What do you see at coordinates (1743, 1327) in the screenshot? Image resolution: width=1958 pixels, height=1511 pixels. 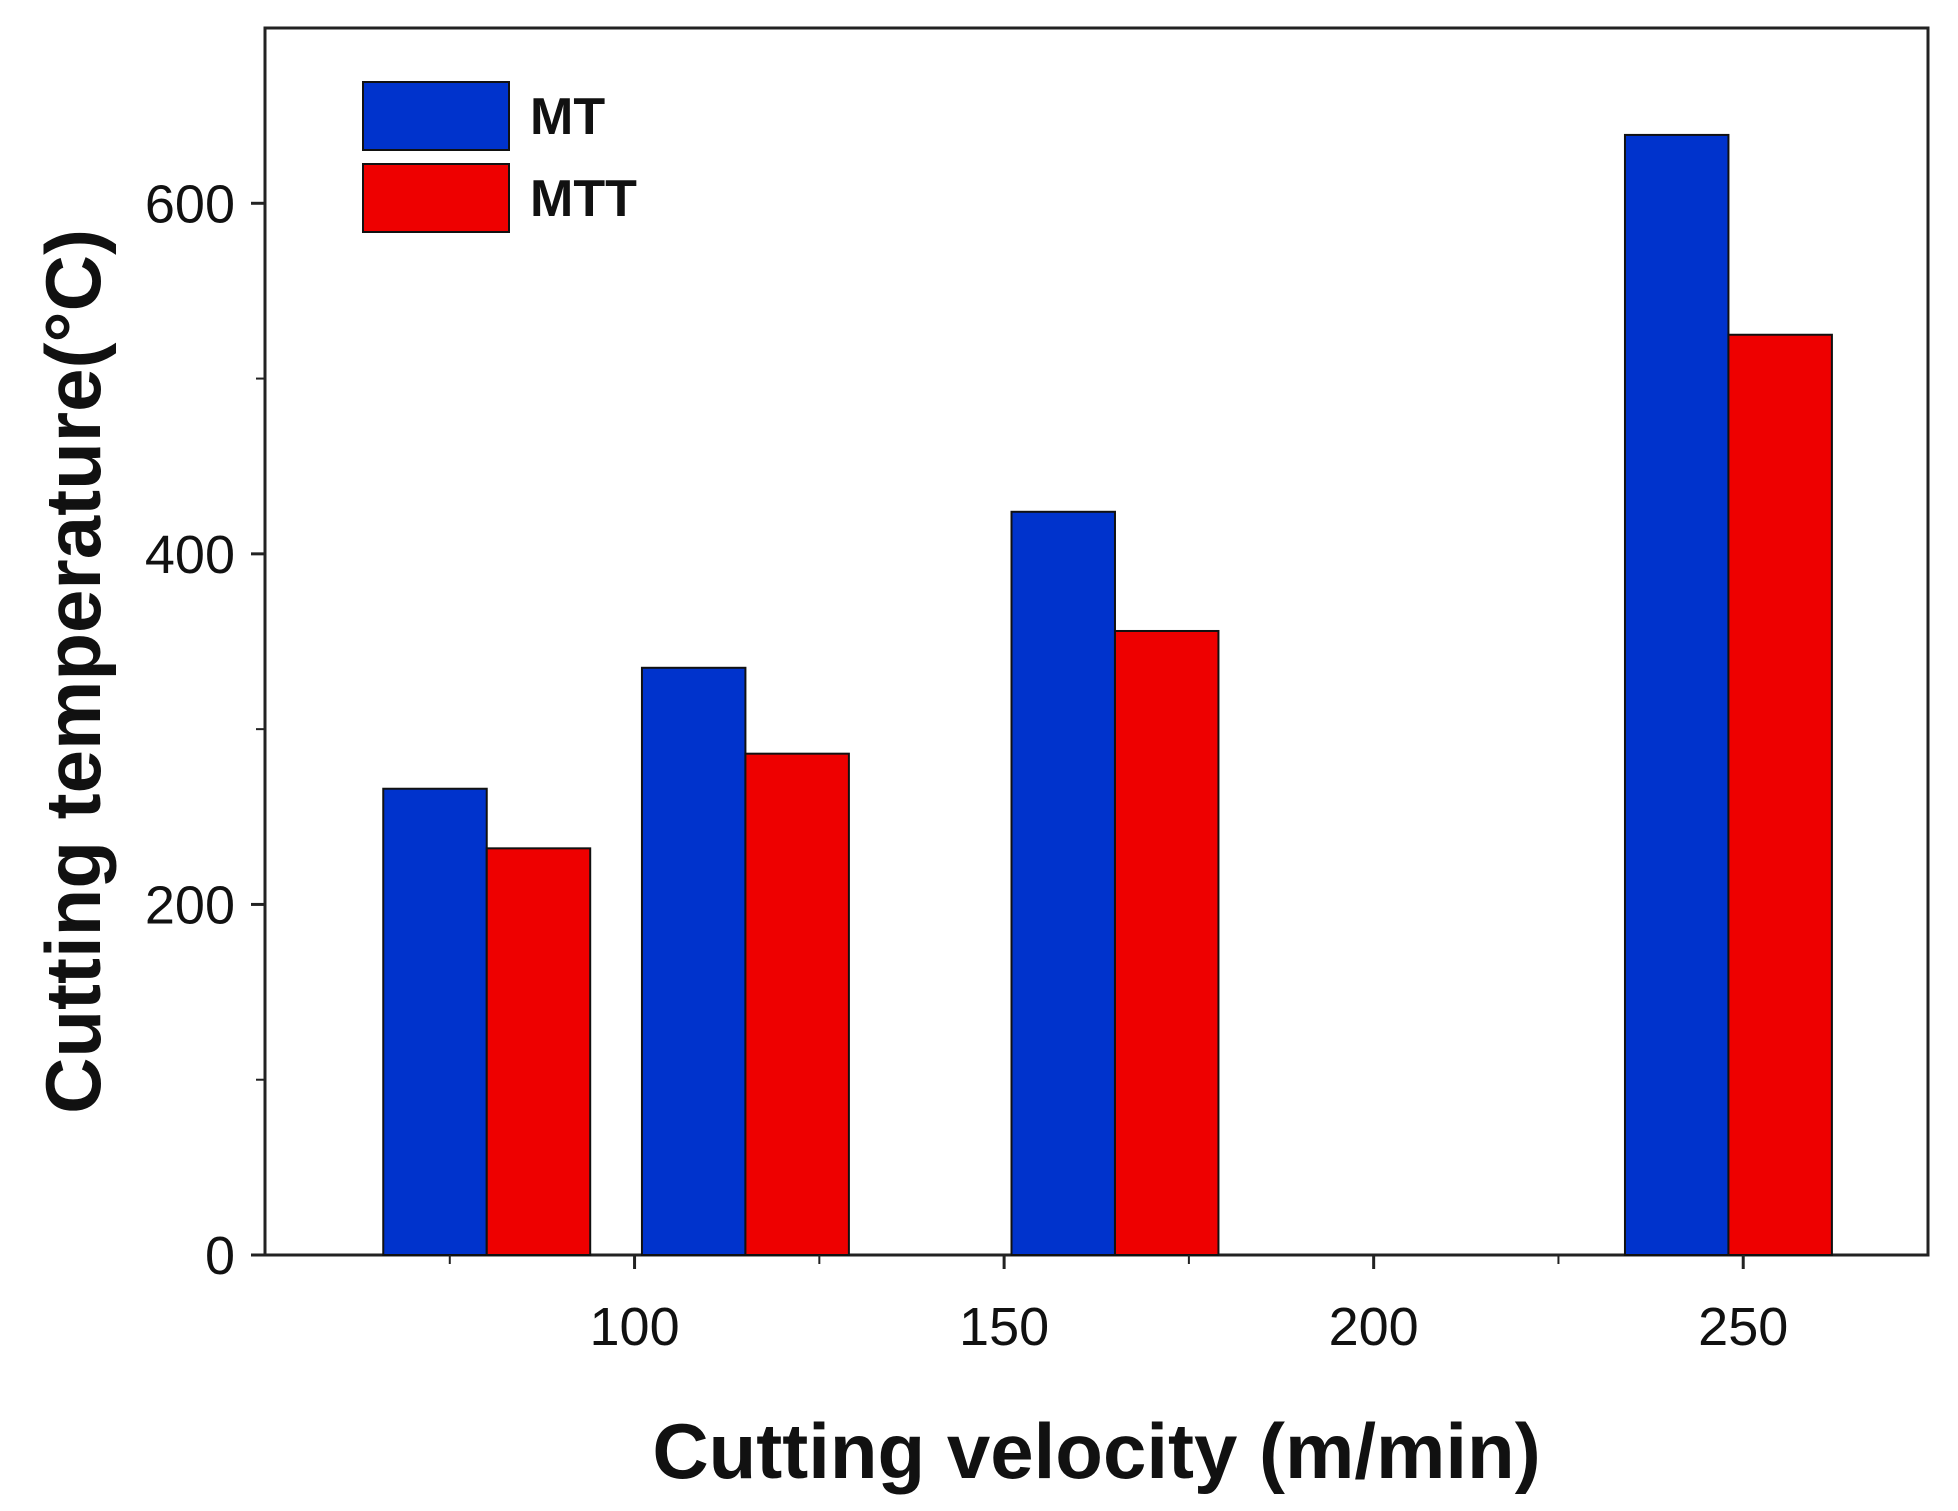 I see `x-tick-label: 250` at bounding box center [1743, 1327].